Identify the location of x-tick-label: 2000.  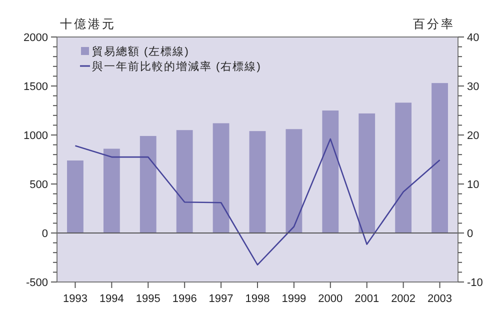
(330, 299).